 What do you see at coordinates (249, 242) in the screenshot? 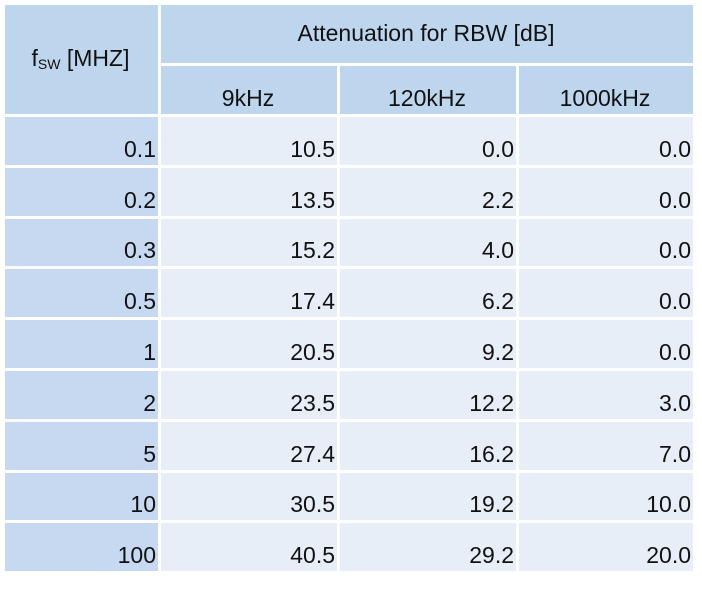
I see `data-cell: 15.2` at bounding box center [249, 242].